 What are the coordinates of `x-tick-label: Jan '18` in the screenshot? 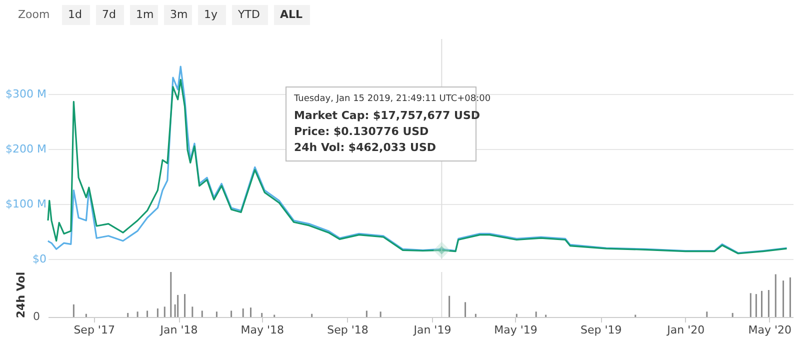 It's located at (178, 330).